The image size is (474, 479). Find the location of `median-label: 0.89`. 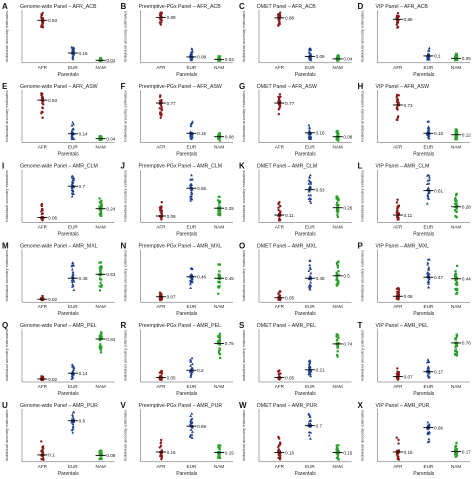

median-label: 0.89 is located at coordinates (171, 17).